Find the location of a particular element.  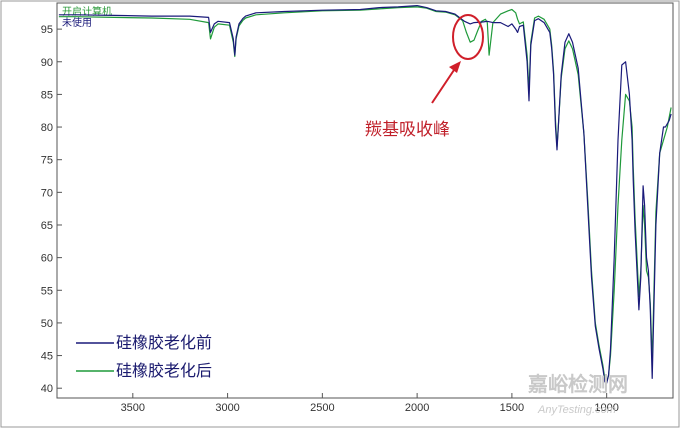

x-tick-label: 2500 is located at coordinates (322, 408).